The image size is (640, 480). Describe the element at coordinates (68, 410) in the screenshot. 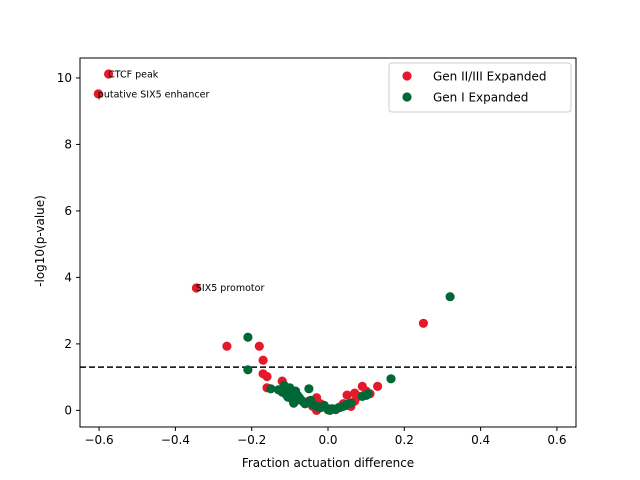

I see `y-tick-label: 0` at that location.